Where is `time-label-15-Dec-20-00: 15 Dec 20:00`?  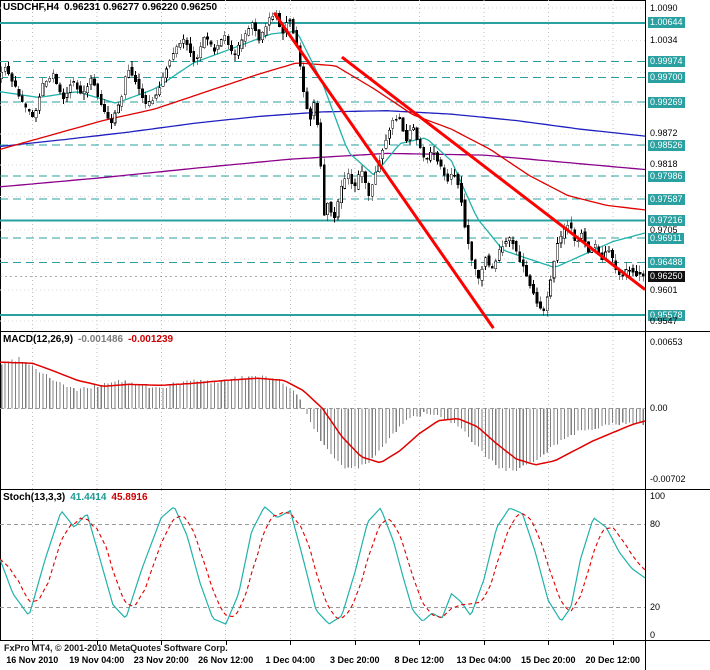
time-label-15-Dec-20-00: 15 Dec 20:00 is located at coordinates (548, 660).